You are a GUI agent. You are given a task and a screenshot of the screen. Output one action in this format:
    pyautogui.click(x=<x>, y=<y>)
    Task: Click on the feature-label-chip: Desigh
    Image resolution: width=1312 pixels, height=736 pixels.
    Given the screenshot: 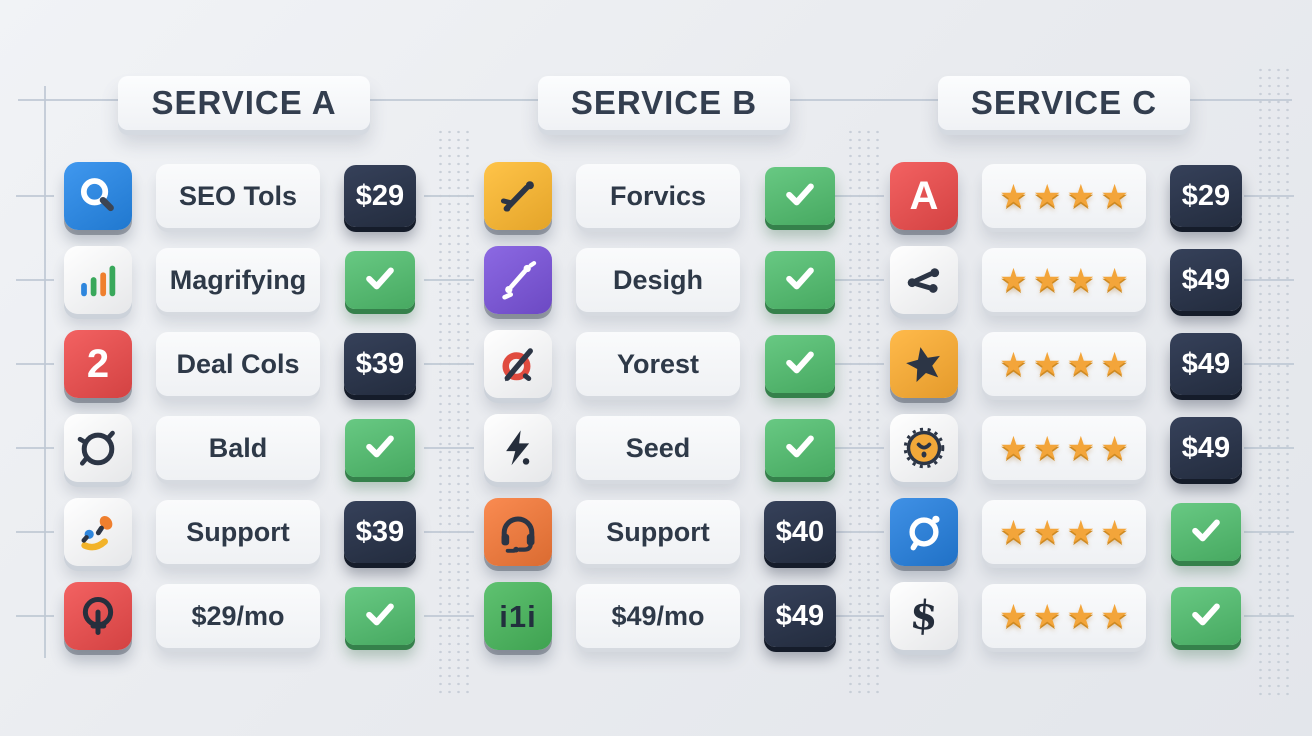 What is the action you would take?
    pyautogui.click(x=658, y=280)
    